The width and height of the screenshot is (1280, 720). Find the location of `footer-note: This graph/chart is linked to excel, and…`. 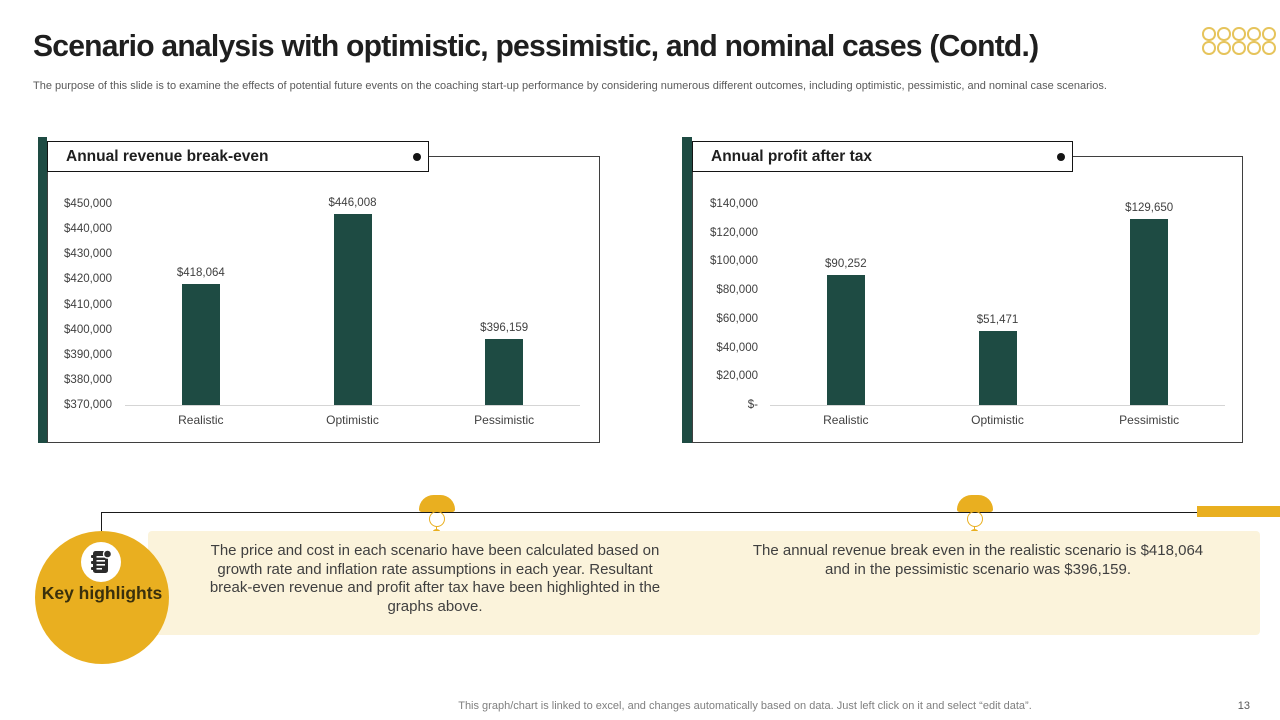

footer-note: This graph/chart is linked to excel, and… is located at coordinates (745, 706).